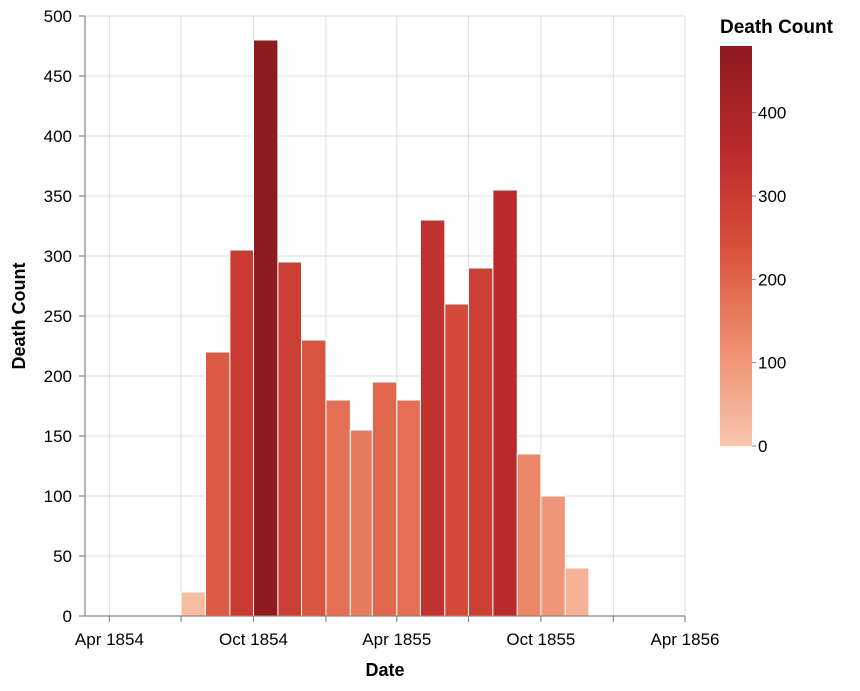  I want to click on legend-color-ramp, so click(736, 246).